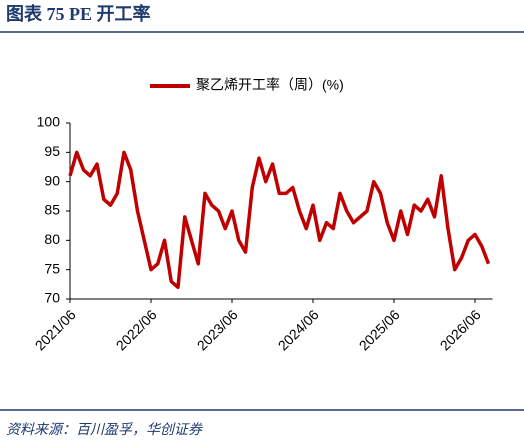 This screenshot has width=524, height=444. I want to click on x-tick-label: 2026/06, so click(460, 329).